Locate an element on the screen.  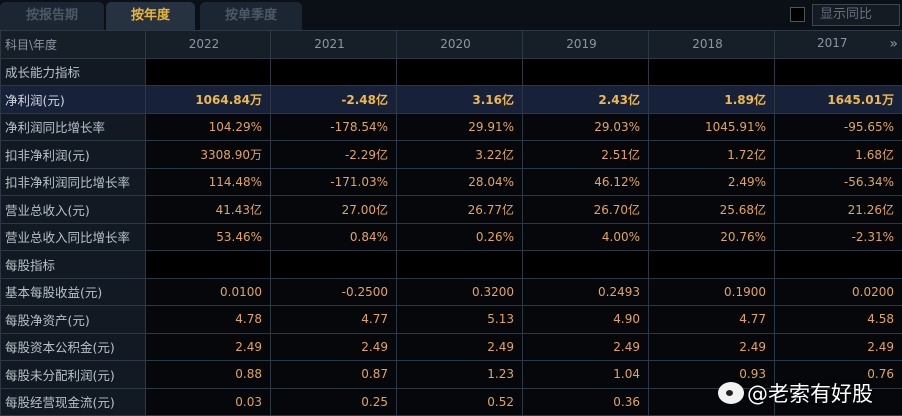
cell-value: 0.0200 is located at coordinates (838, 292).